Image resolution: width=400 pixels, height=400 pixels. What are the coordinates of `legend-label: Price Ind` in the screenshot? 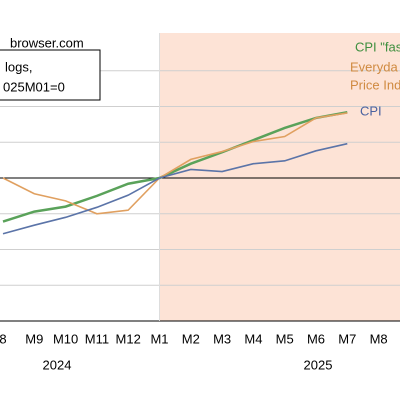 It's located at (375, 84).